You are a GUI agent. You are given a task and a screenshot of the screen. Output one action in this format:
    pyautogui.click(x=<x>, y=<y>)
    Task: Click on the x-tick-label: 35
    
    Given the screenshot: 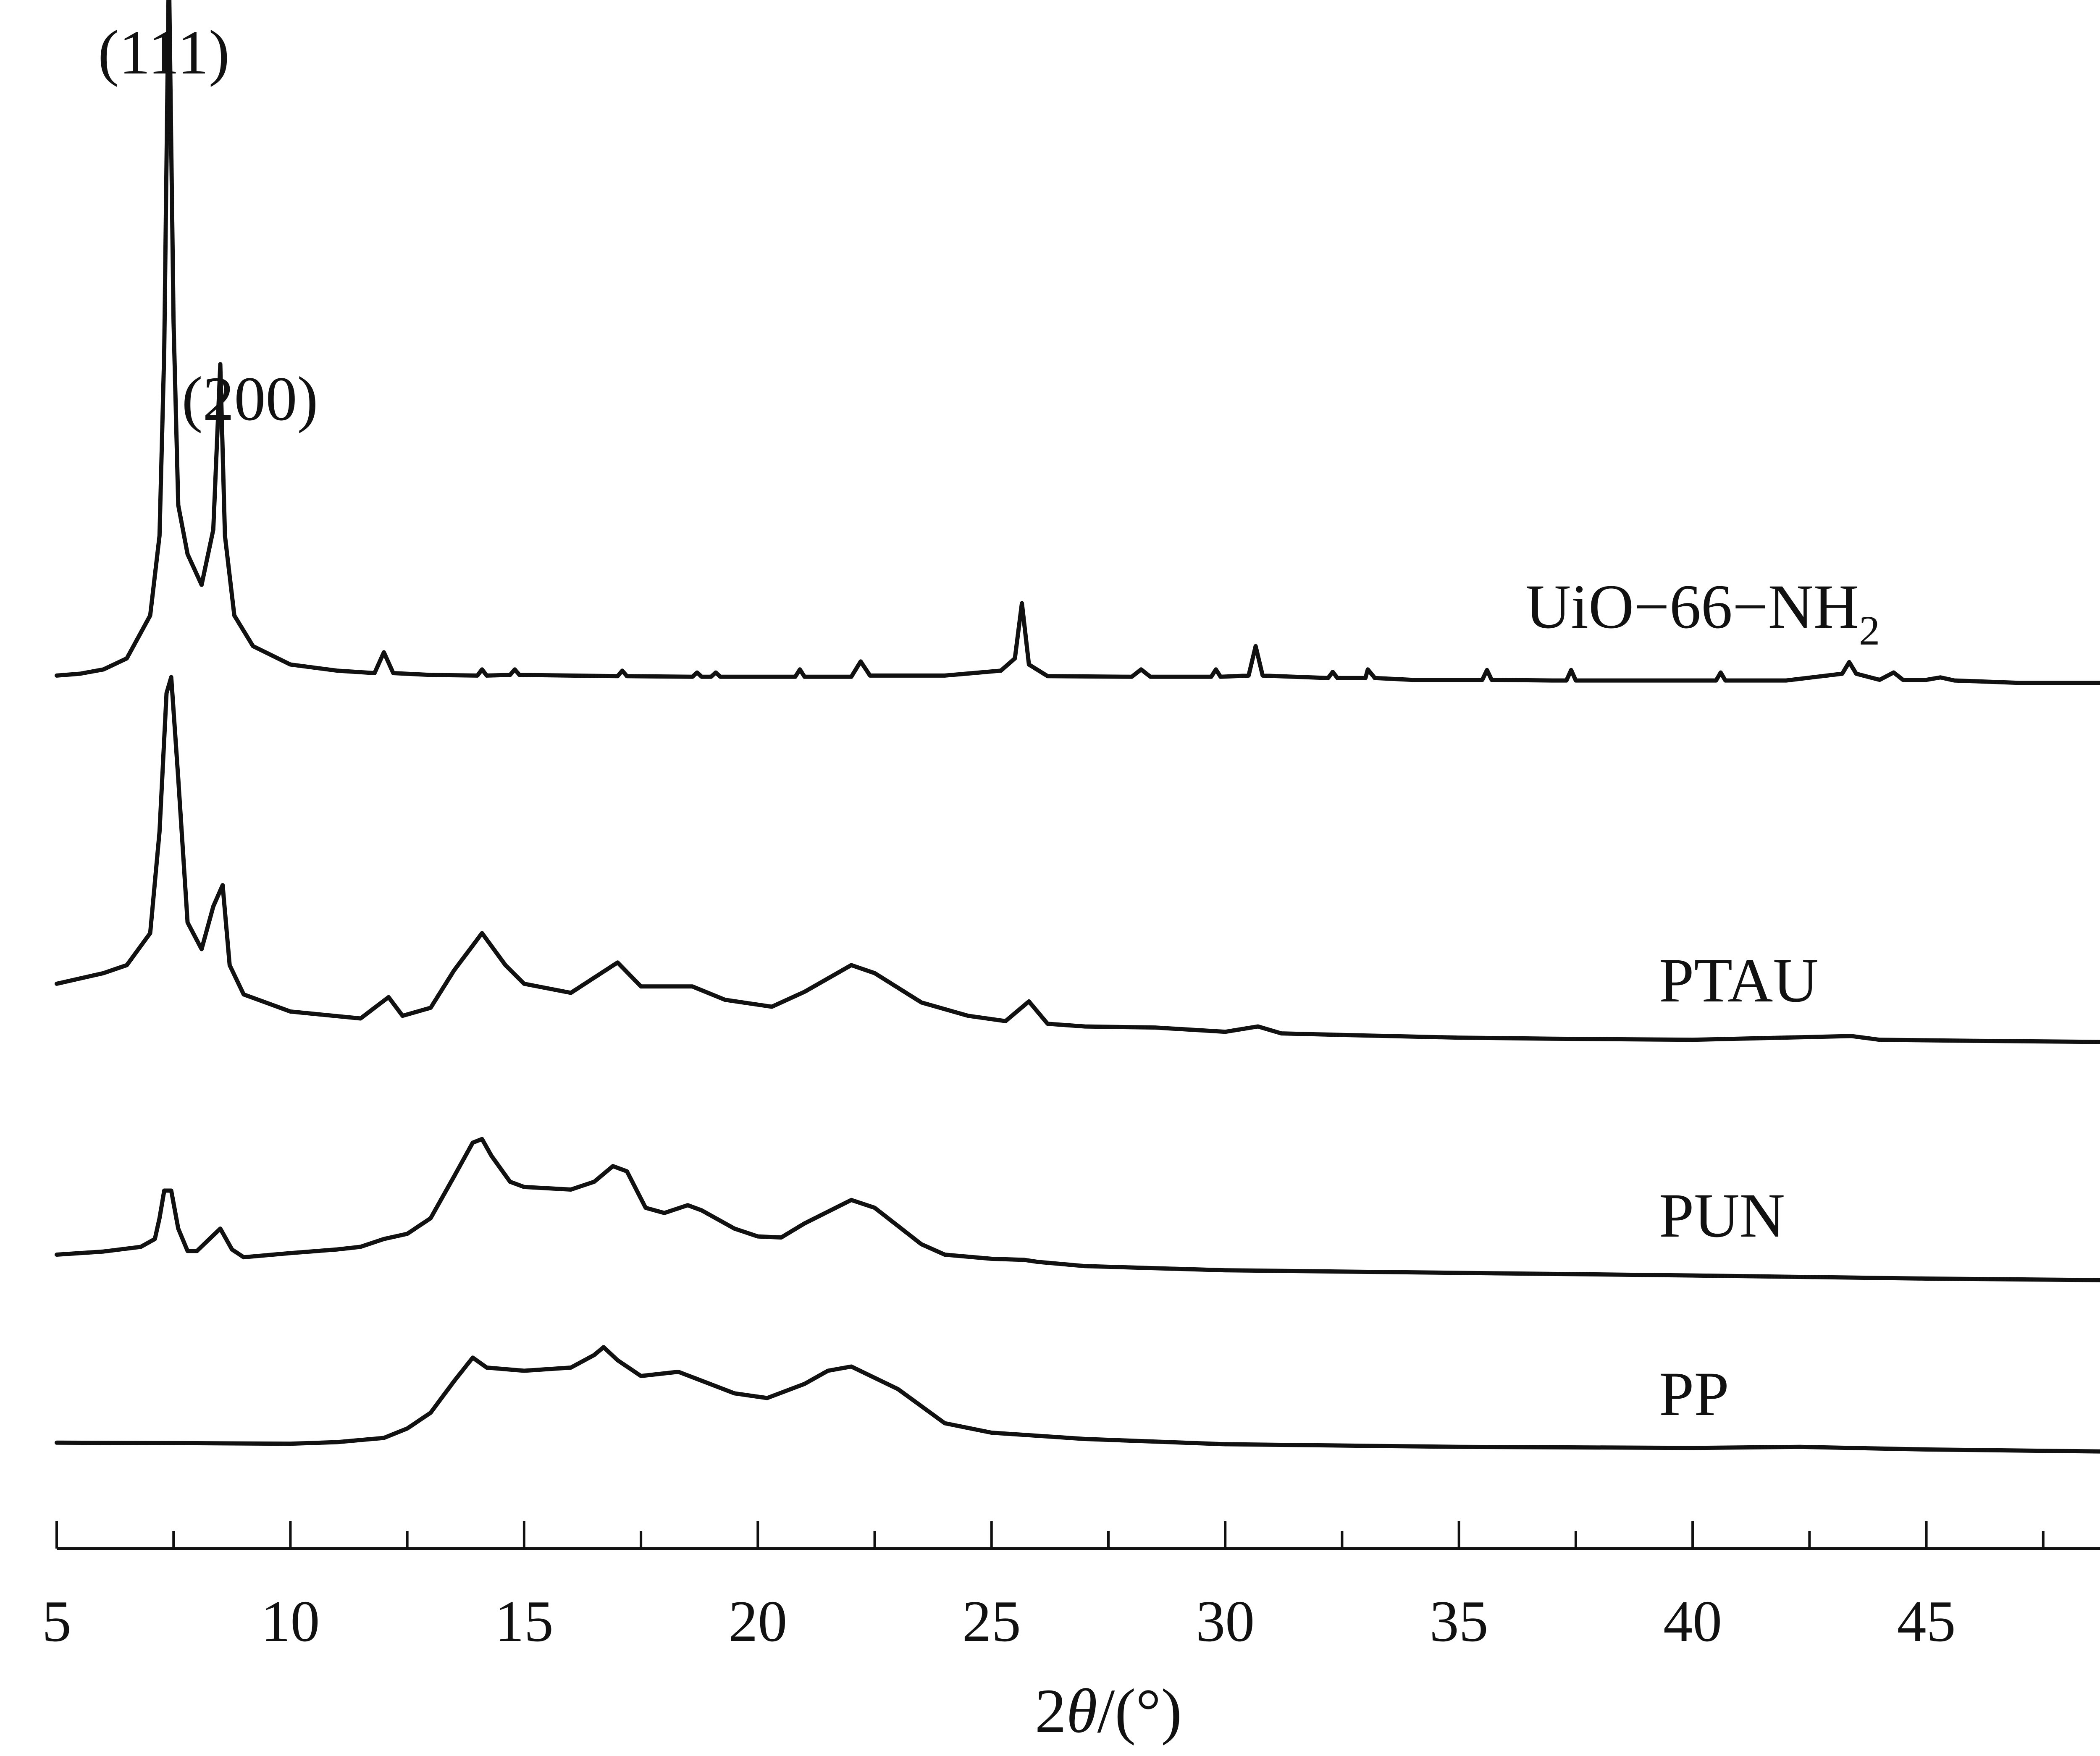 What is the action you would take?
    pyautogui.click(x=1459, y=1621)
    